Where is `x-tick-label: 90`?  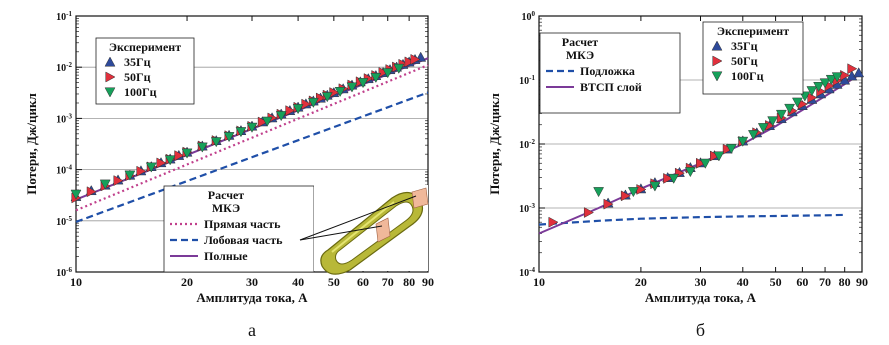 x-tick-label: 90 is located at coordinates (862, 282).